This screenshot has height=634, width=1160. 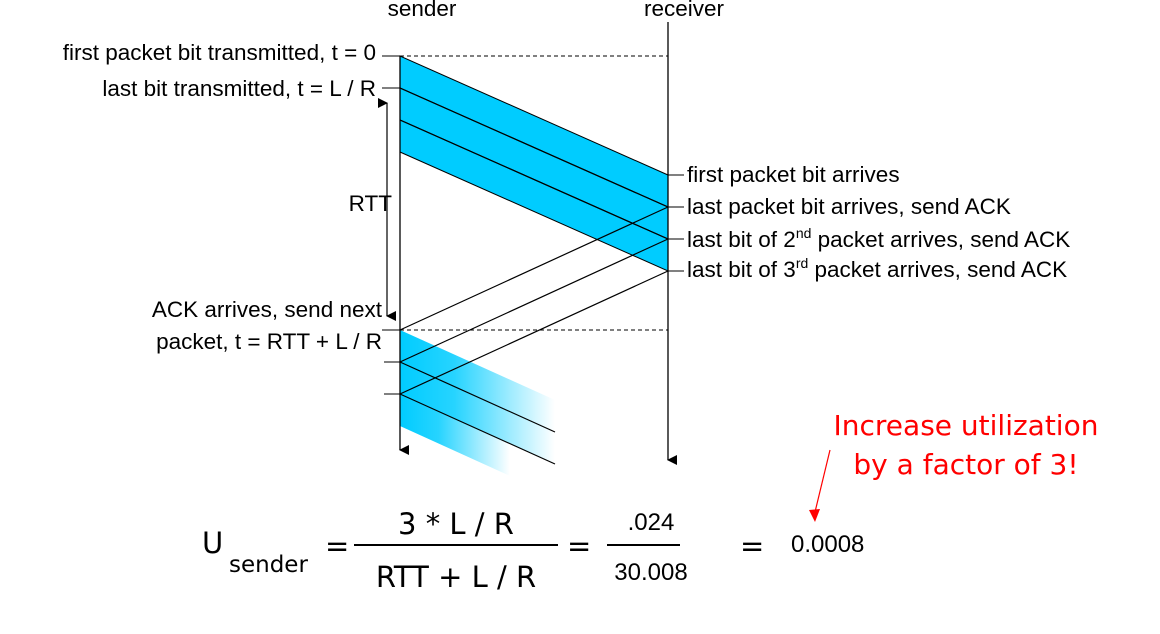 I want to click on first-arrives-label: first packet bit arrives, so click(x=793, y=174).